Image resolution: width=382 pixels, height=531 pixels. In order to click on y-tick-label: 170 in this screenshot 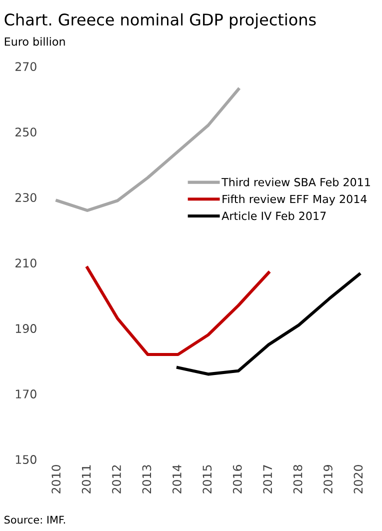, I will do `click(26, 394)`.